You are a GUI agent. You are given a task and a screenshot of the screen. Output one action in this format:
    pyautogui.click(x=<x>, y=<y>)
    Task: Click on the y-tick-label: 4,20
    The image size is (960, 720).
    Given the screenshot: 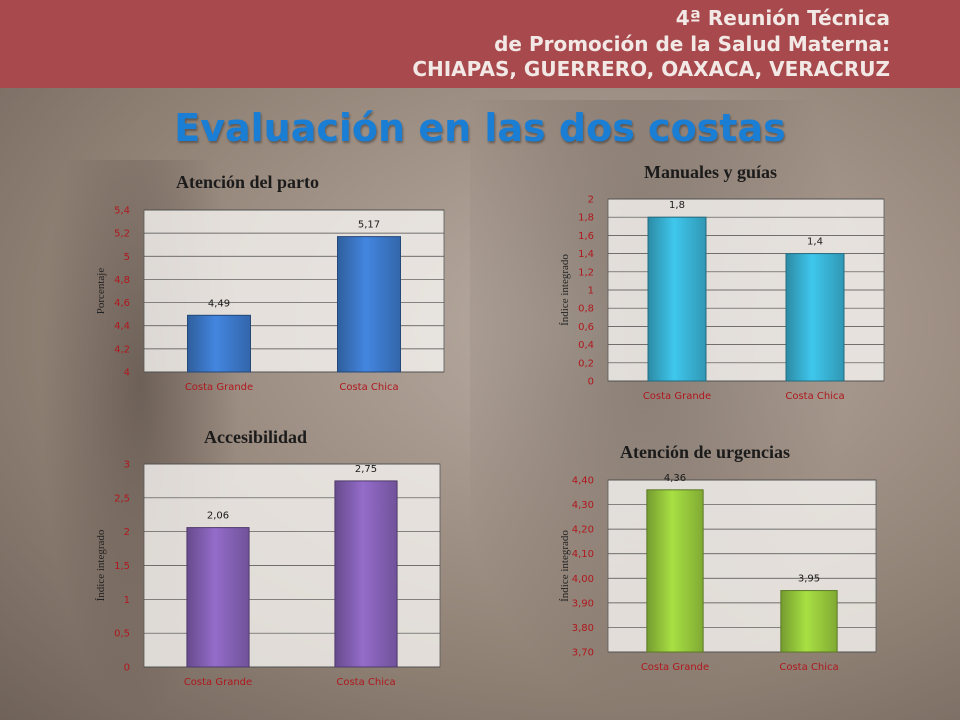 What is the action you would take?
    pyautogui.click(x=583, y=530)
    